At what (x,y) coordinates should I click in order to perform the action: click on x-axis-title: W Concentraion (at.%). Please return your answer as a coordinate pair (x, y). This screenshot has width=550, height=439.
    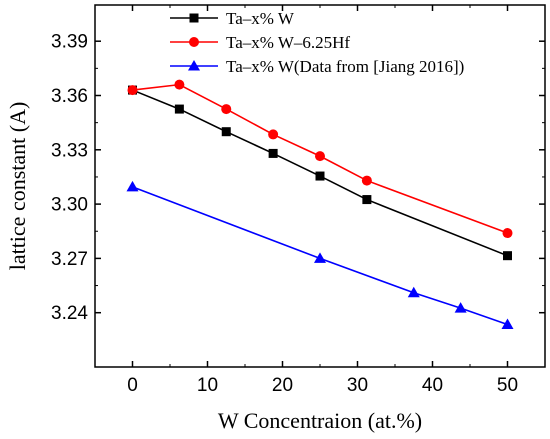
    Looking at the image, I should click on (320, 420).